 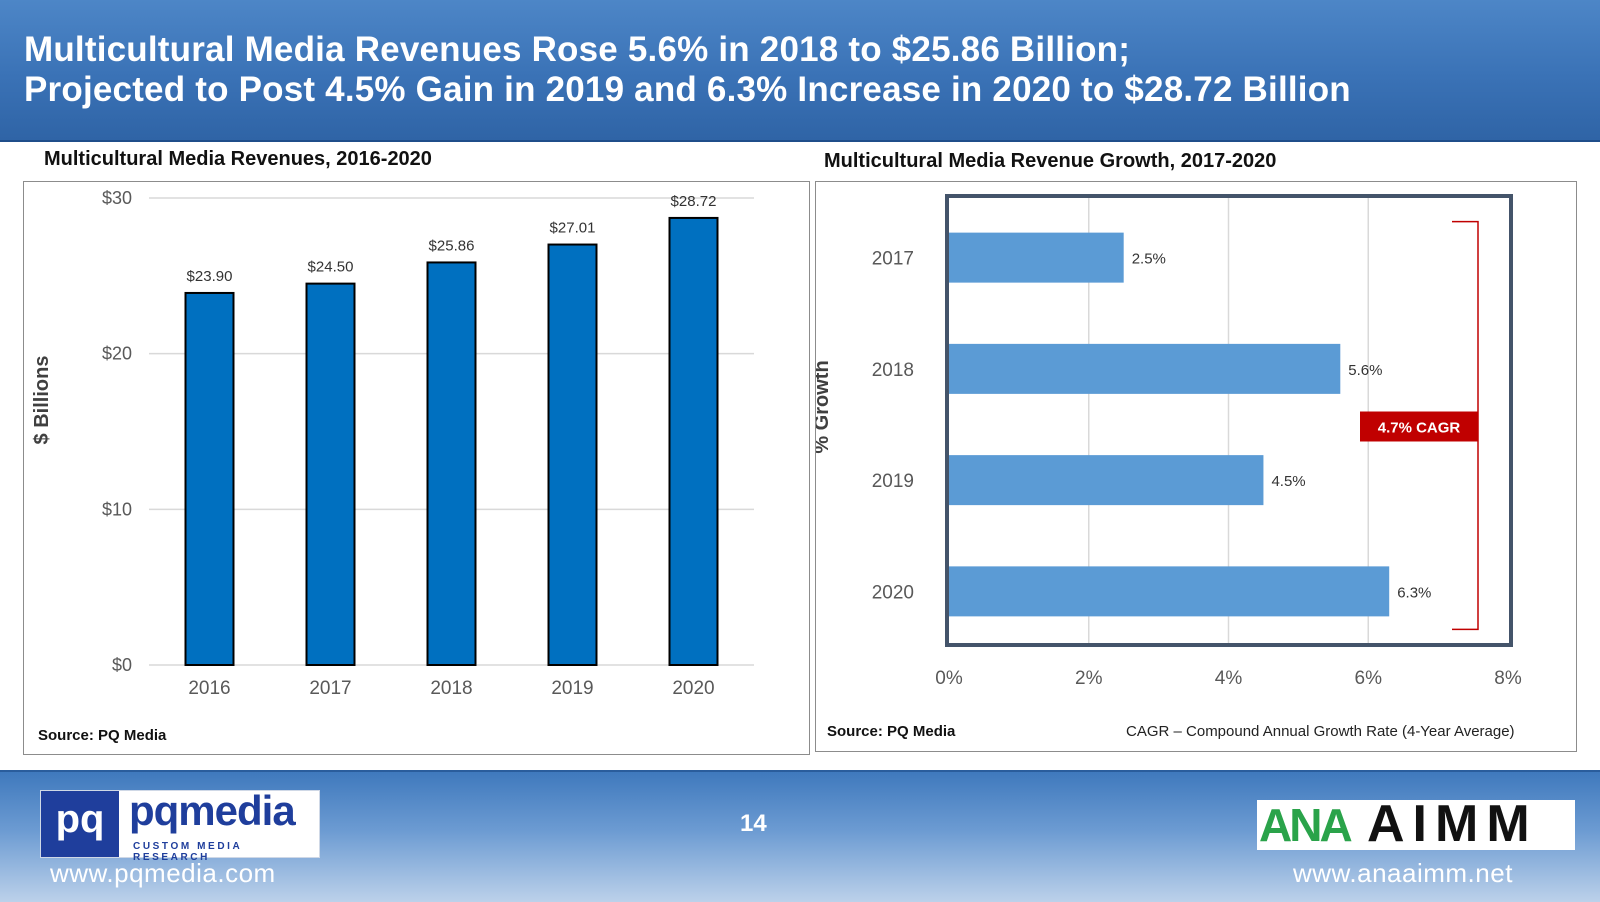 What do you see at coordinates (893, 592) in the screenshot?
I see `y-tick-label: 2020` at bounding box center [893, 592].